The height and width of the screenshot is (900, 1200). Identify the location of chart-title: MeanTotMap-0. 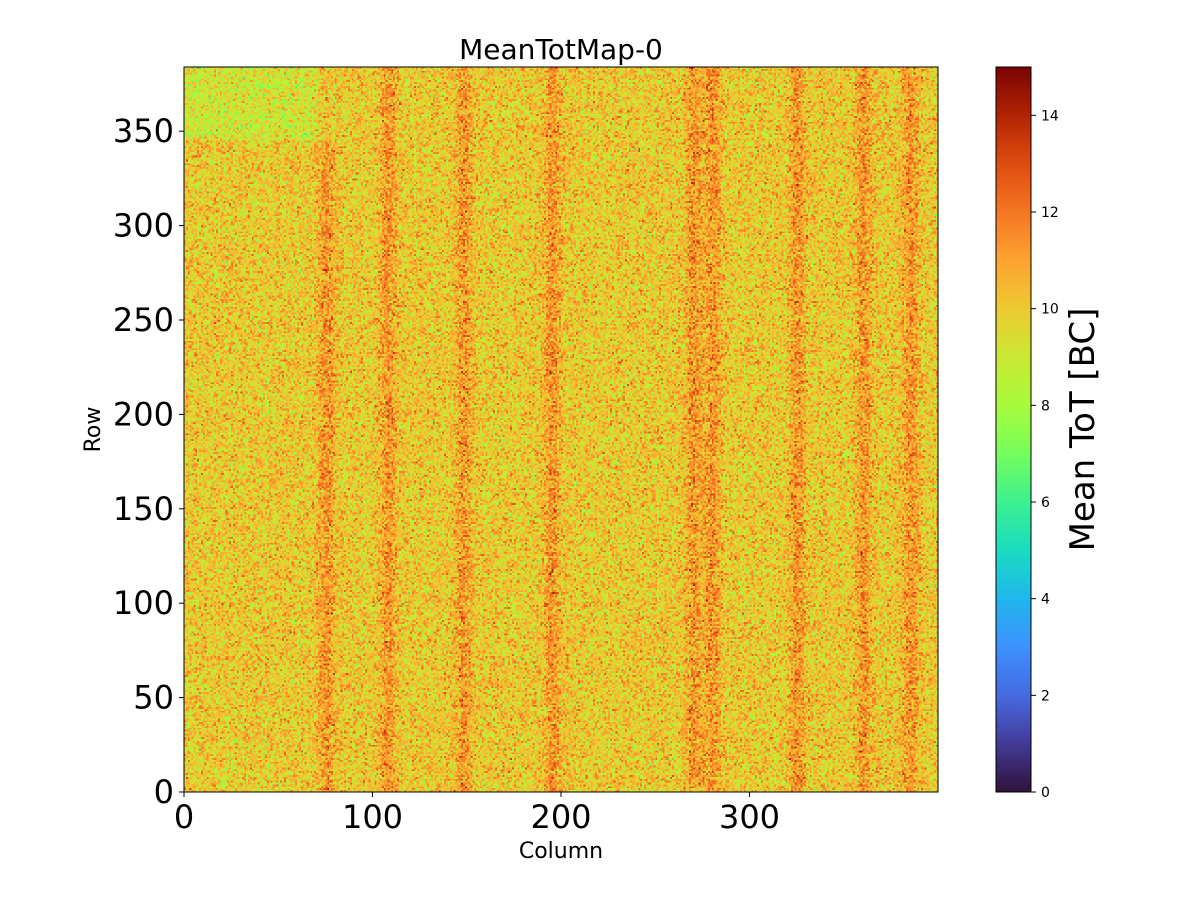
(561, 49).